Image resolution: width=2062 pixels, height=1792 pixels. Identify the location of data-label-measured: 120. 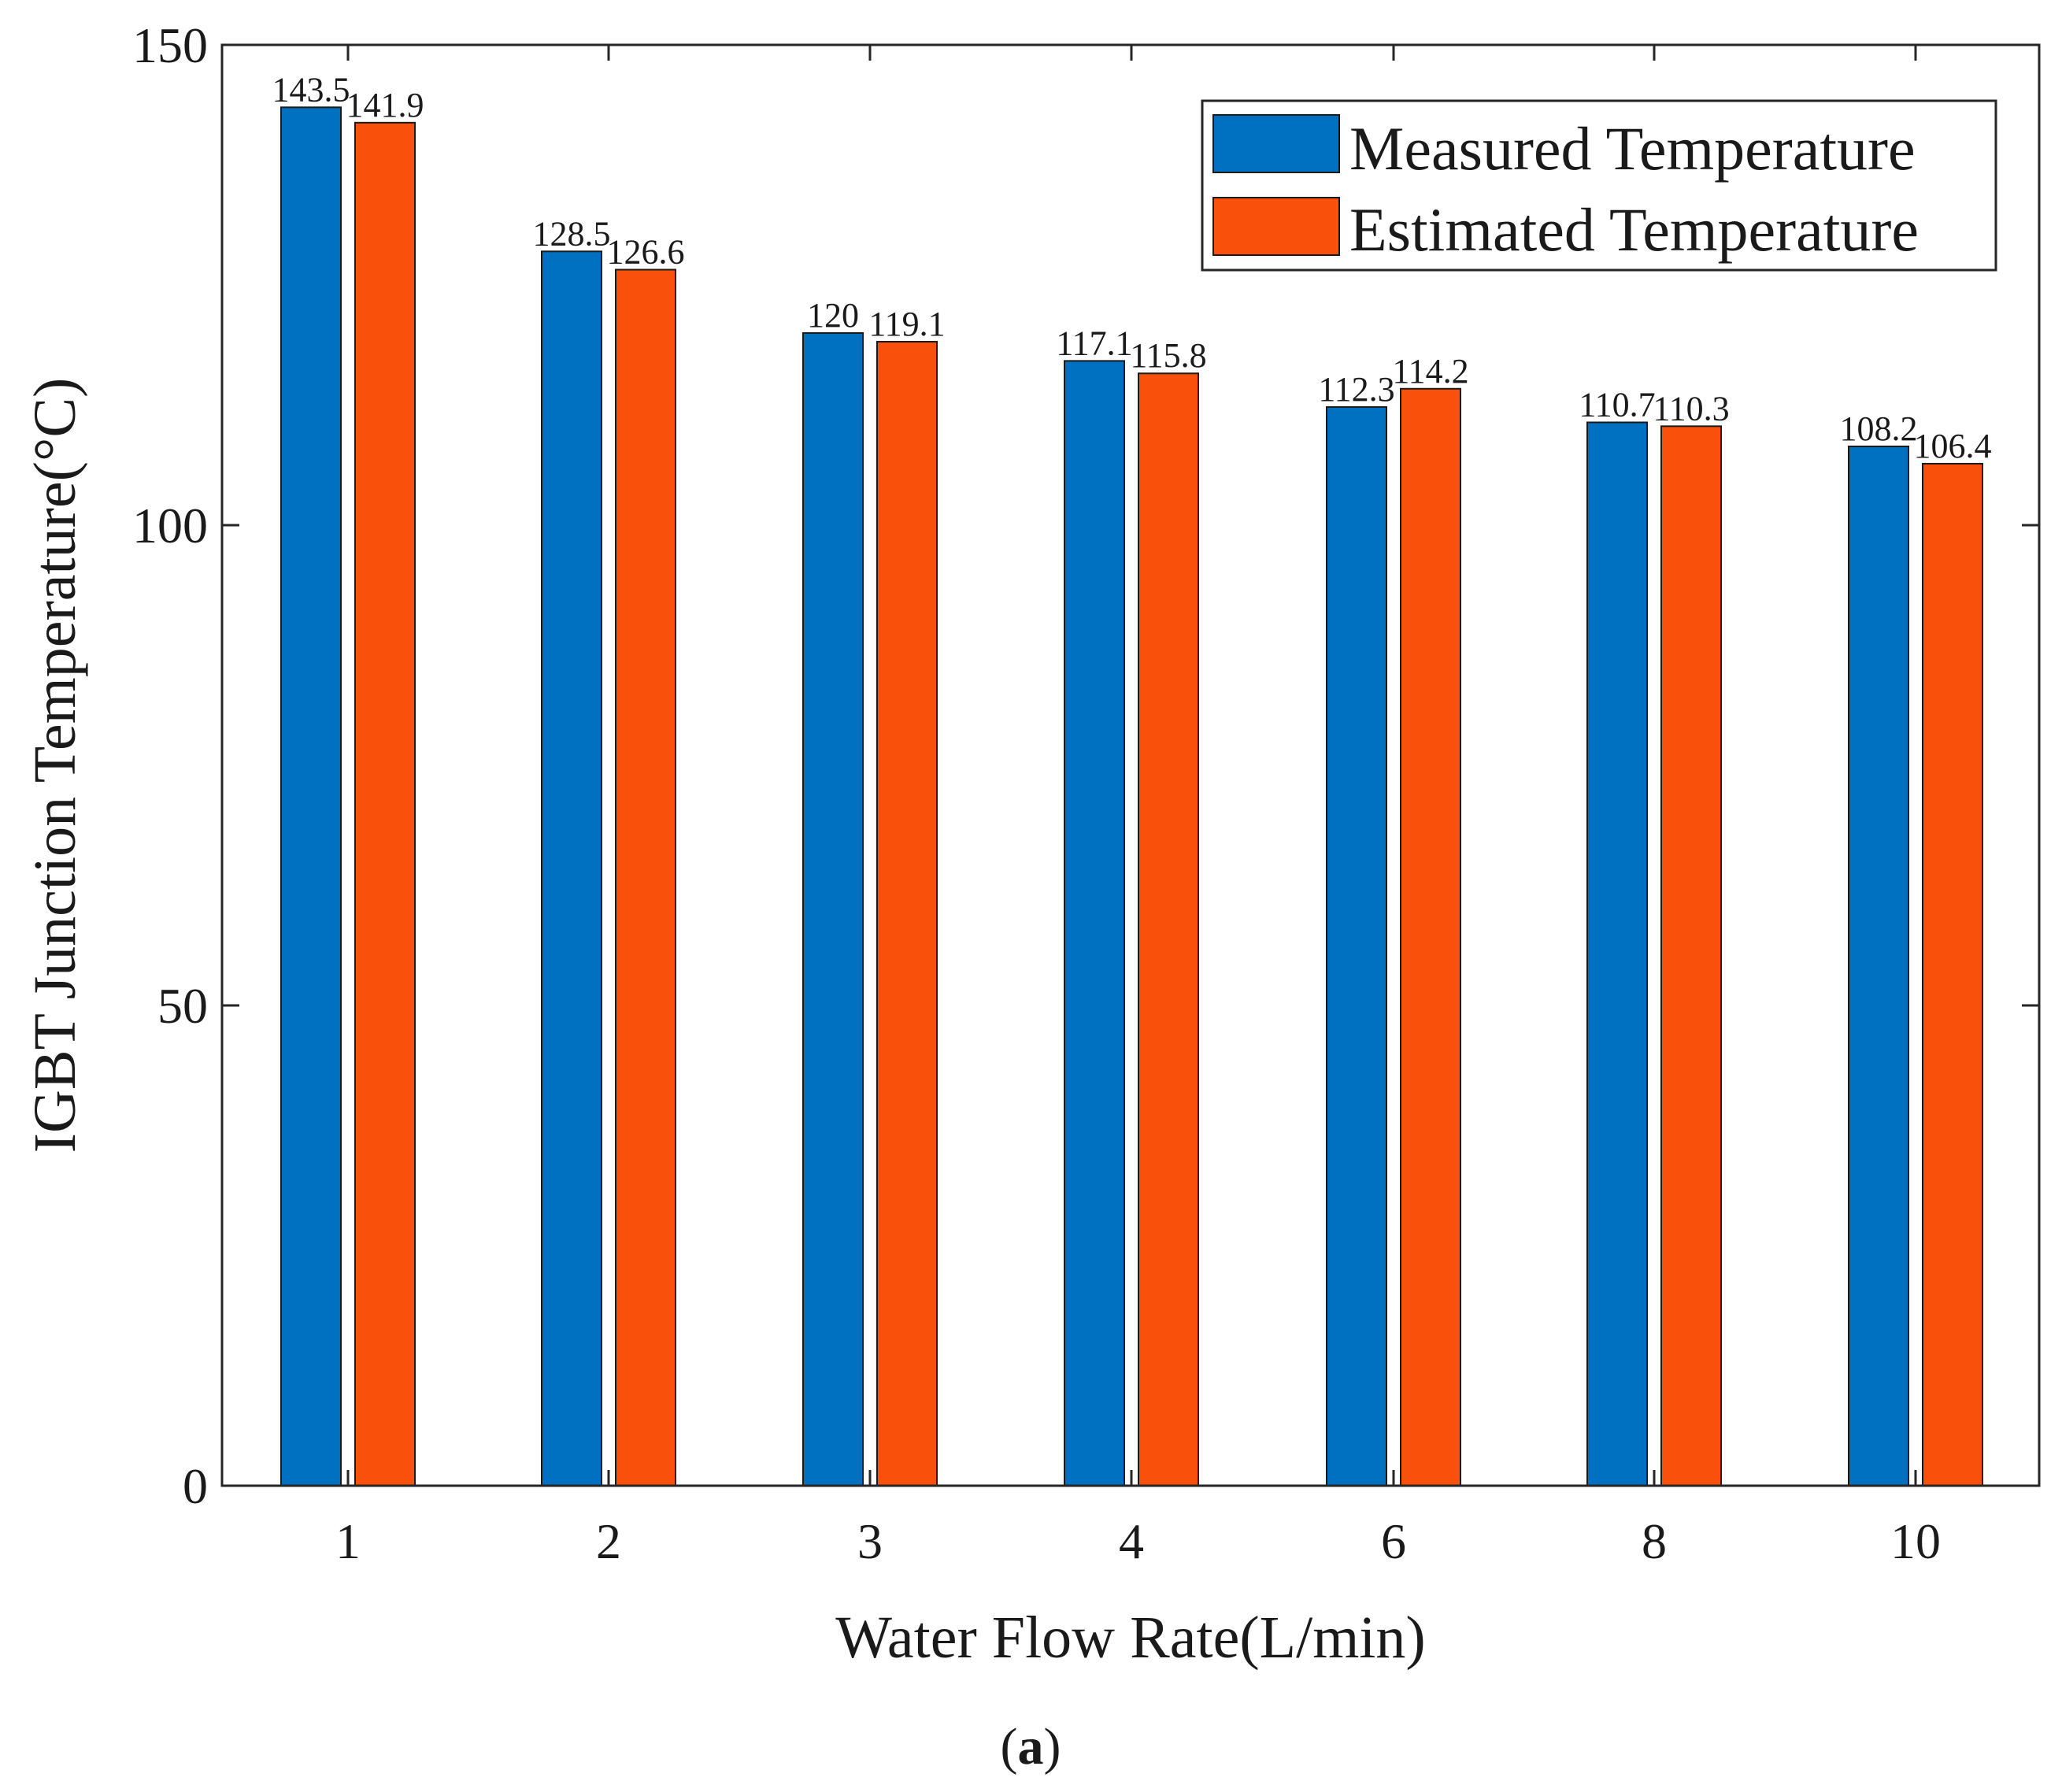
(833, 315).